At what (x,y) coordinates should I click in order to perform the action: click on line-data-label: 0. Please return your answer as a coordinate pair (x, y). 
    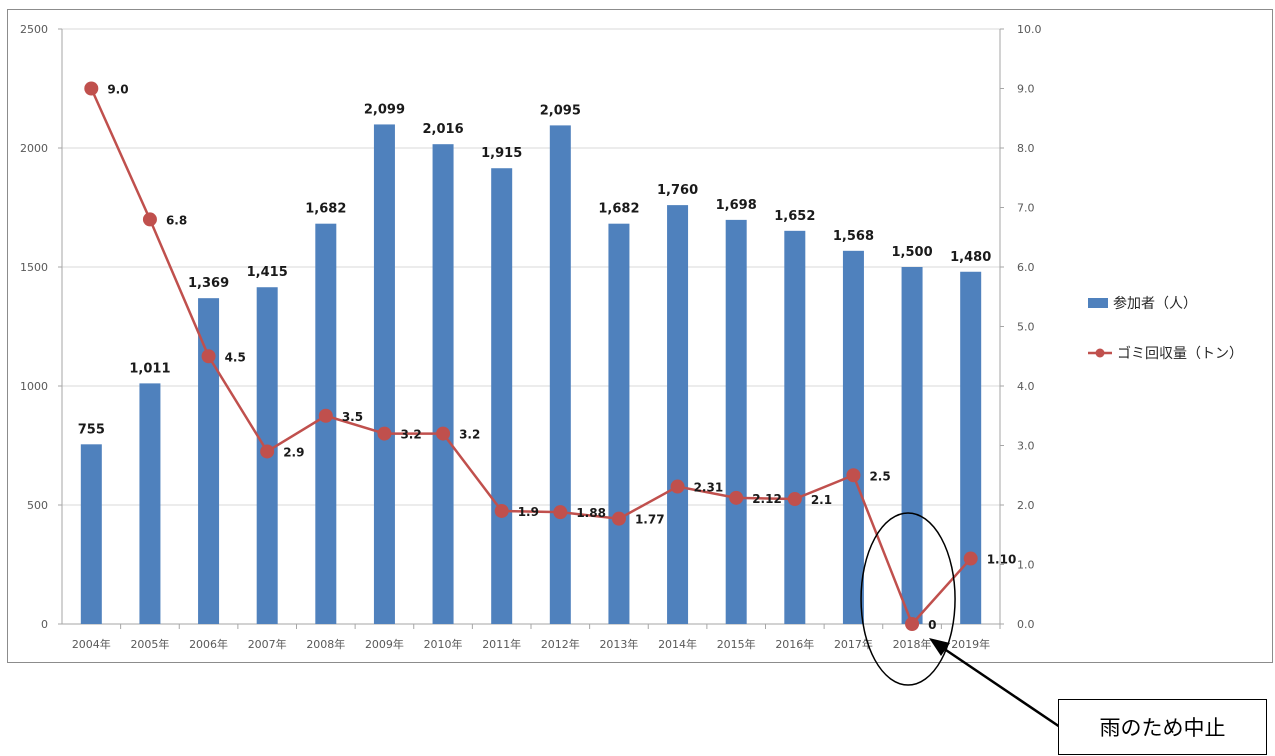
    Looking at the image, I should click on (932, 625).